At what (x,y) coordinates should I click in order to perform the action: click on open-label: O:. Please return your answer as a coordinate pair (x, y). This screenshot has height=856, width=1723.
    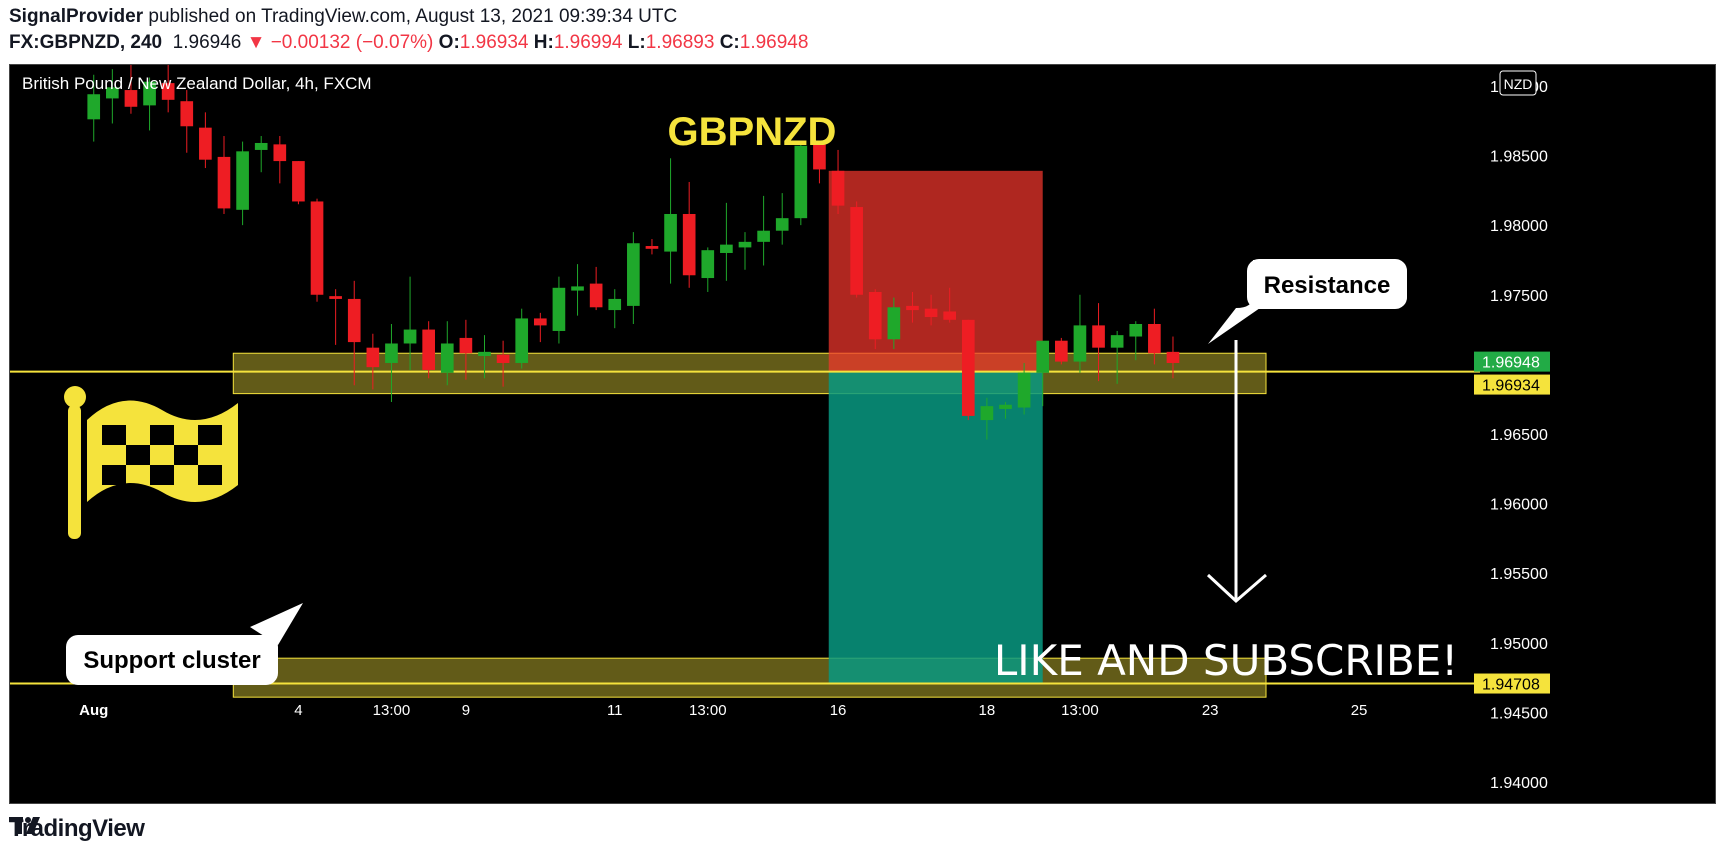
    Looking at the image, I should click on (449, 42).